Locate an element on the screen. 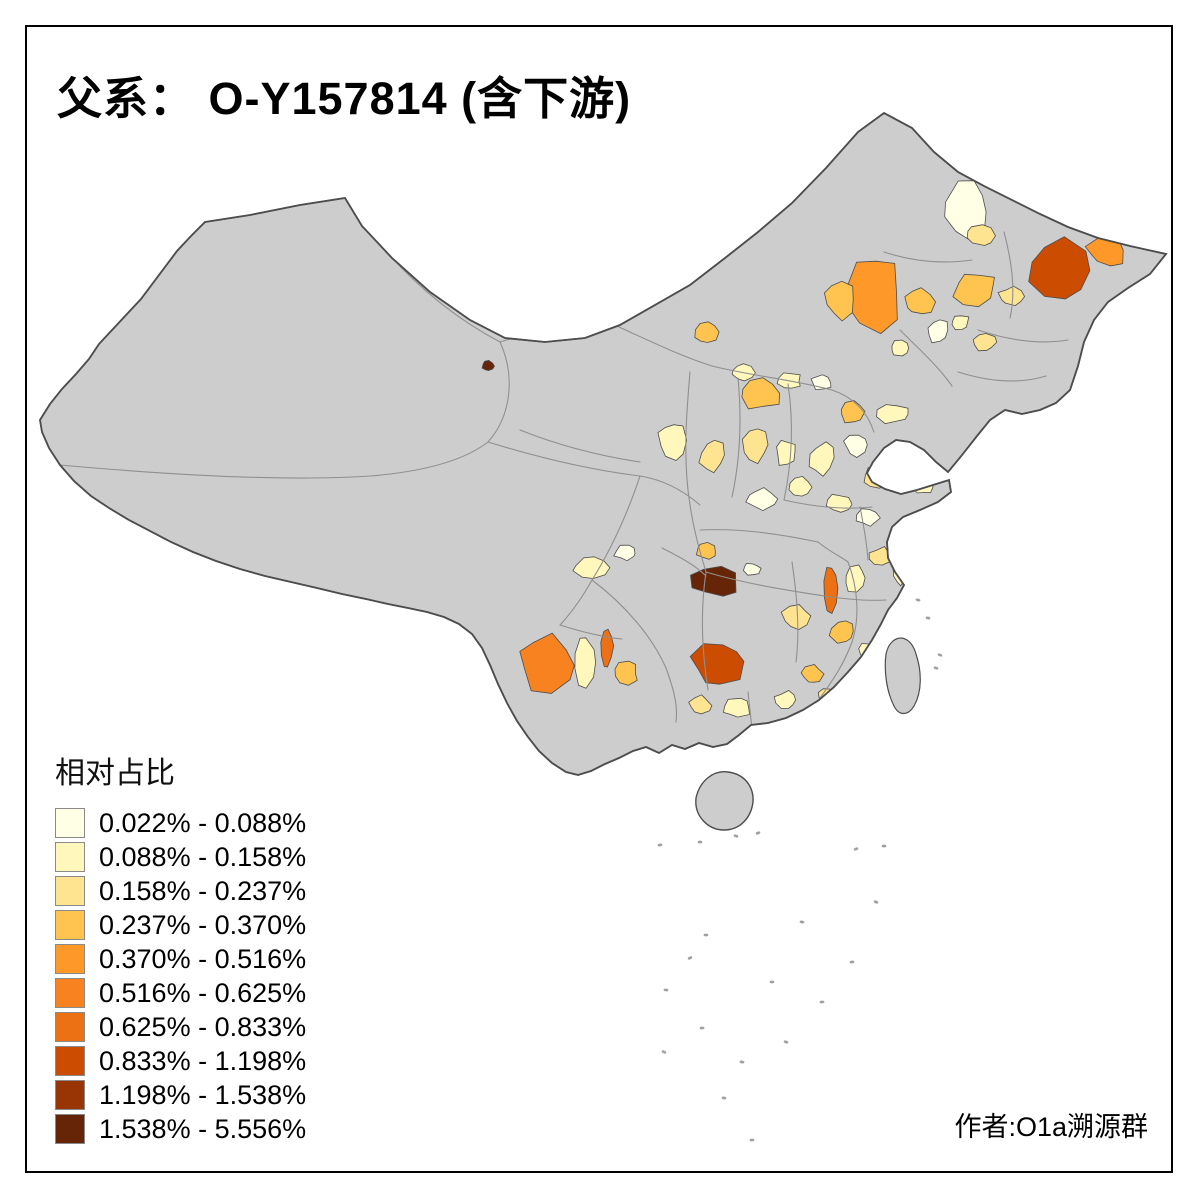 The width and height of the screenshot is (1200, 1200). legend-title: 相对占比 is located at coordinates (115, 773).